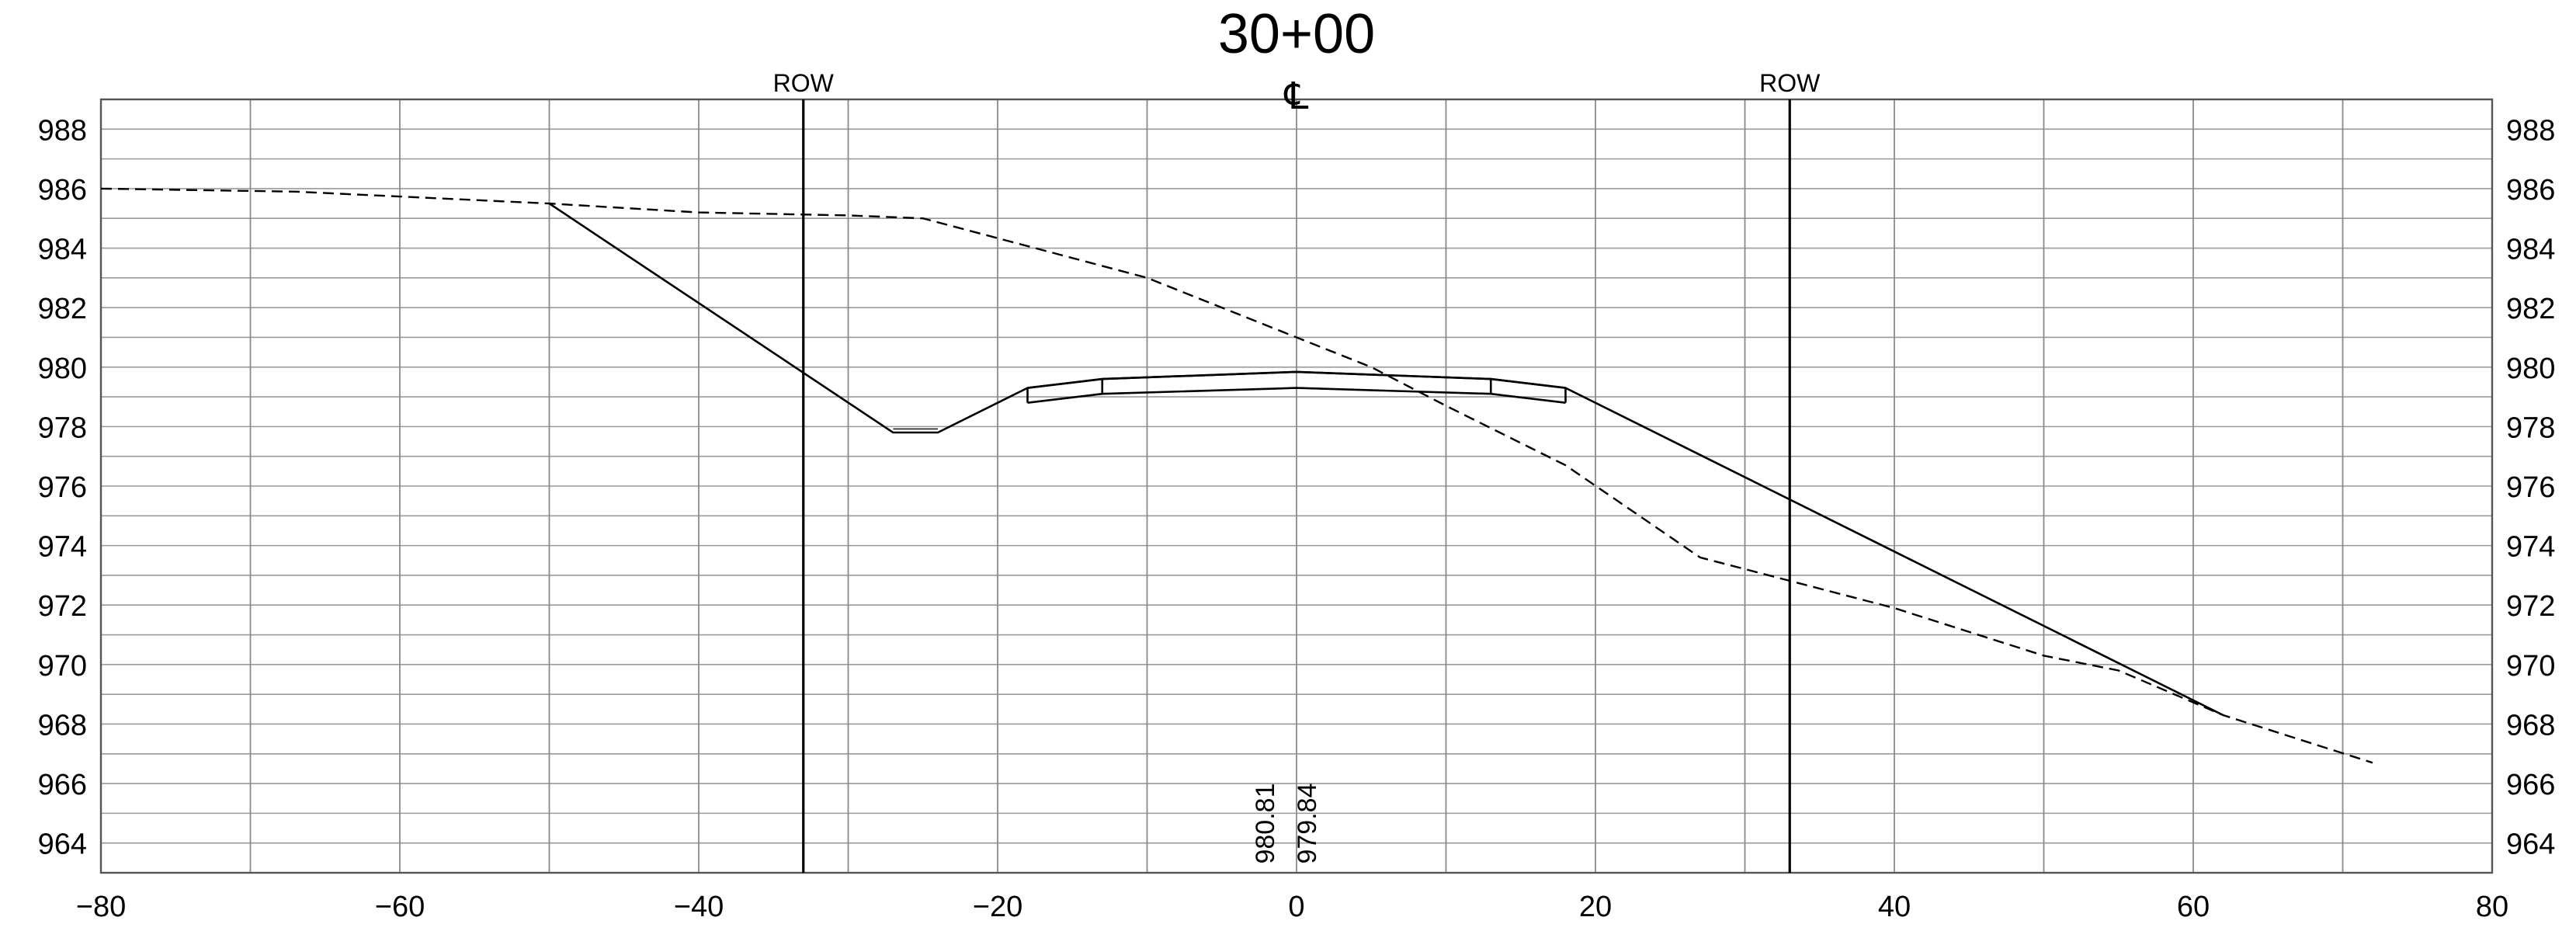  I want to click on y-tick-label-right: 966, so click(2530, 785).